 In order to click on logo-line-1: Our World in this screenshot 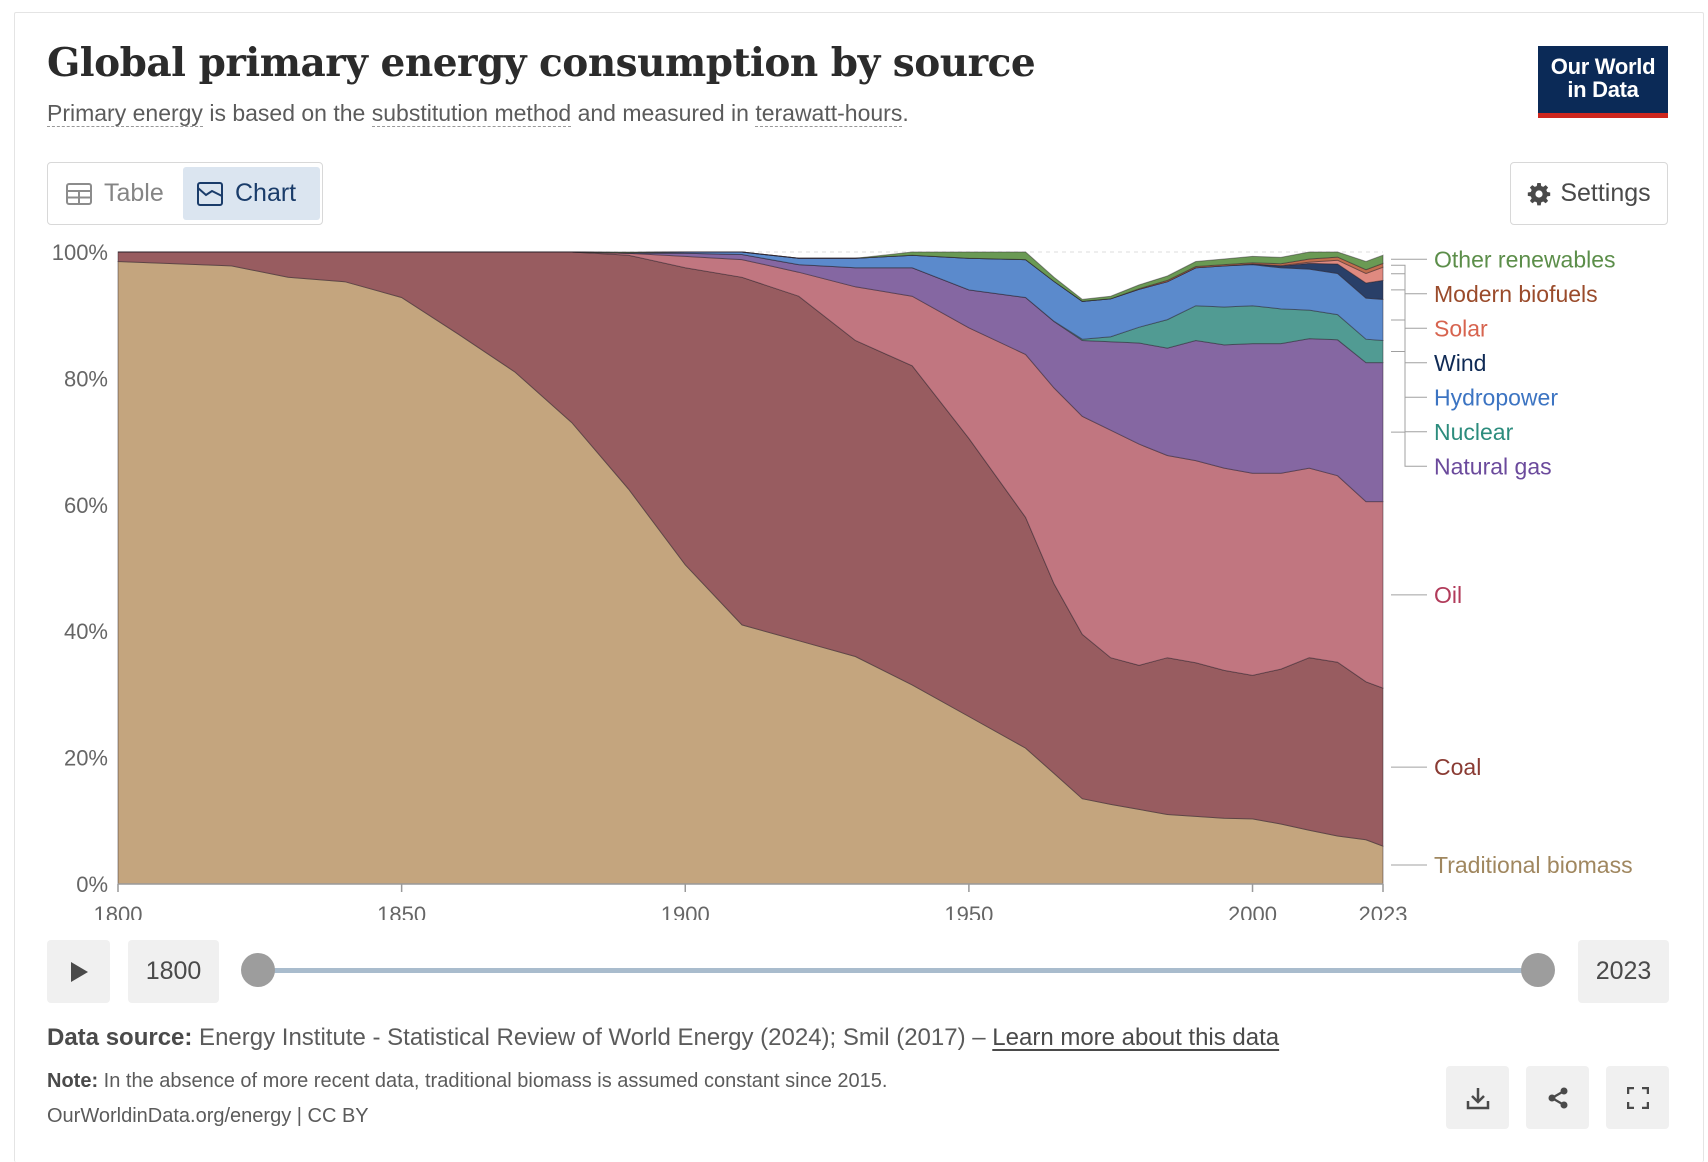, I will do `click(1603, 66)`.